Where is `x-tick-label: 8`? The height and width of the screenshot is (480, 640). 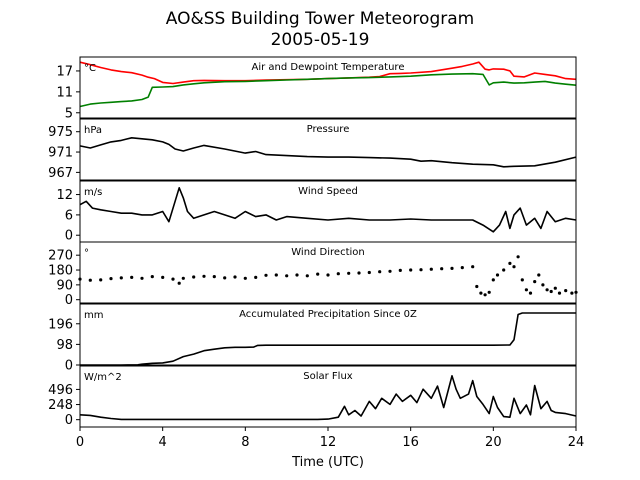
x-tick-label: 8 is located at coordinates (245, 442).